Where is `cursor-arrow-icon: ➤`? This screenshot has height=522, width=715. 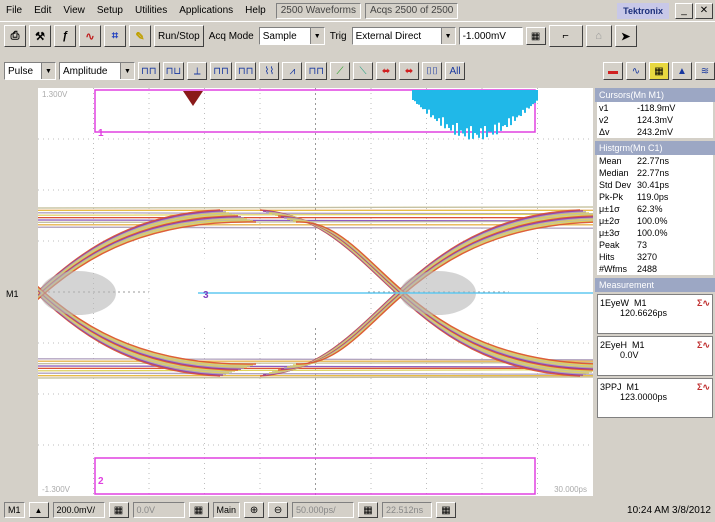 cursor-arrow-icon: ➤ is located at coordinates (625, 36).